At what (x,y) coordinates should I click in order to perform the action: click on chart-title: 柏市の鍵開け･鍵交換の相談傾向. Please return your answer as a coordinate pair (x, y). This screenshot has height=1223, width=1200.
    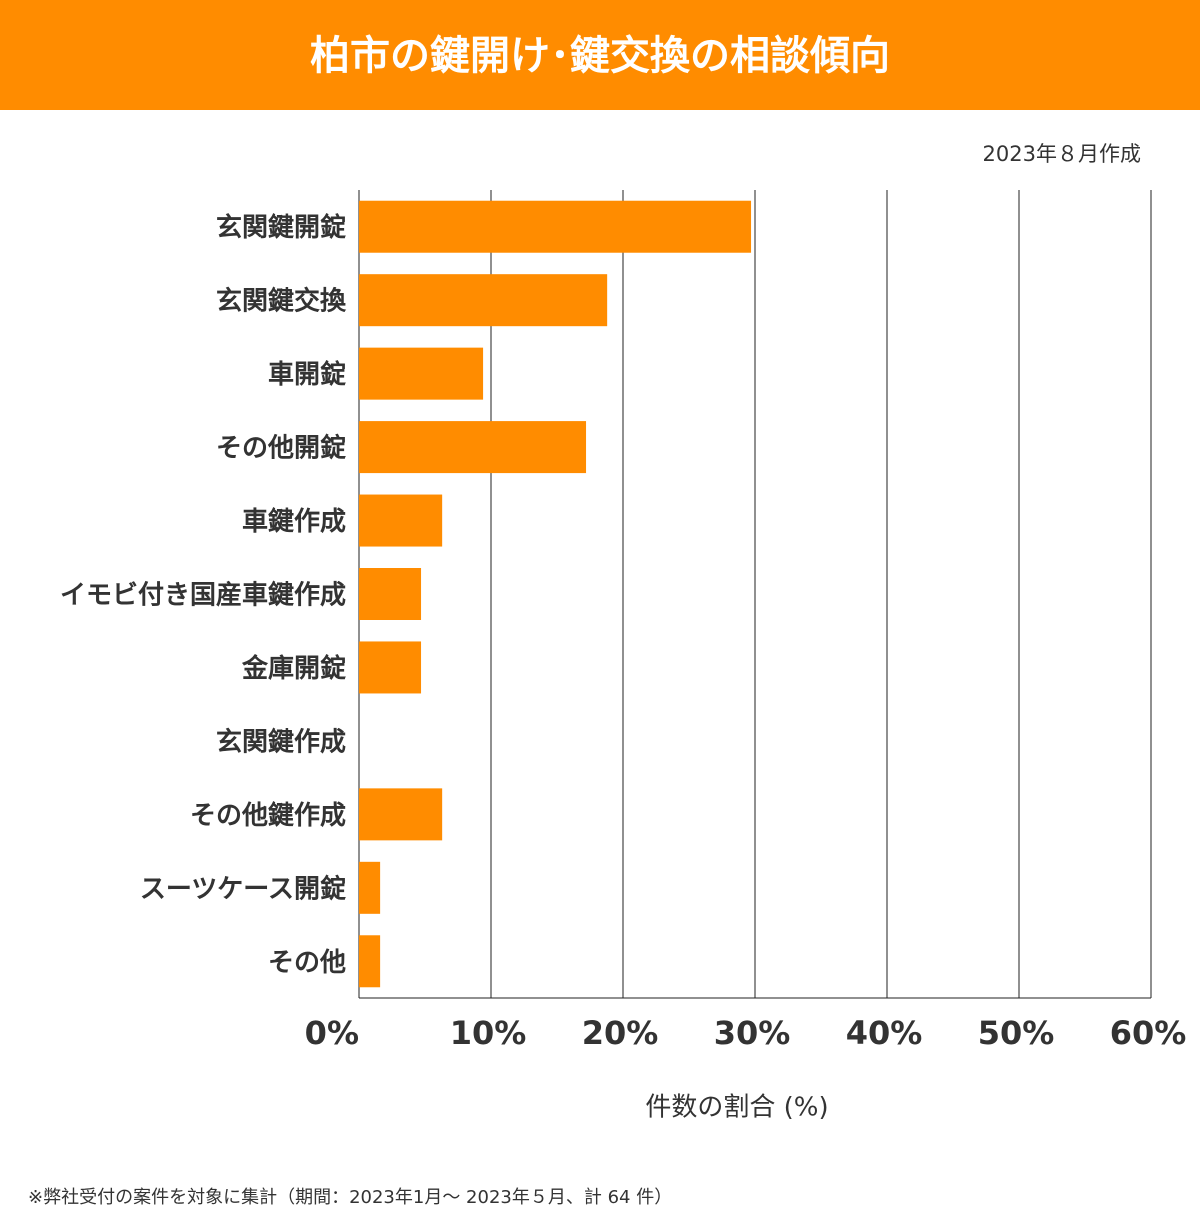
    Looking at the image, I should click on (600, 56).